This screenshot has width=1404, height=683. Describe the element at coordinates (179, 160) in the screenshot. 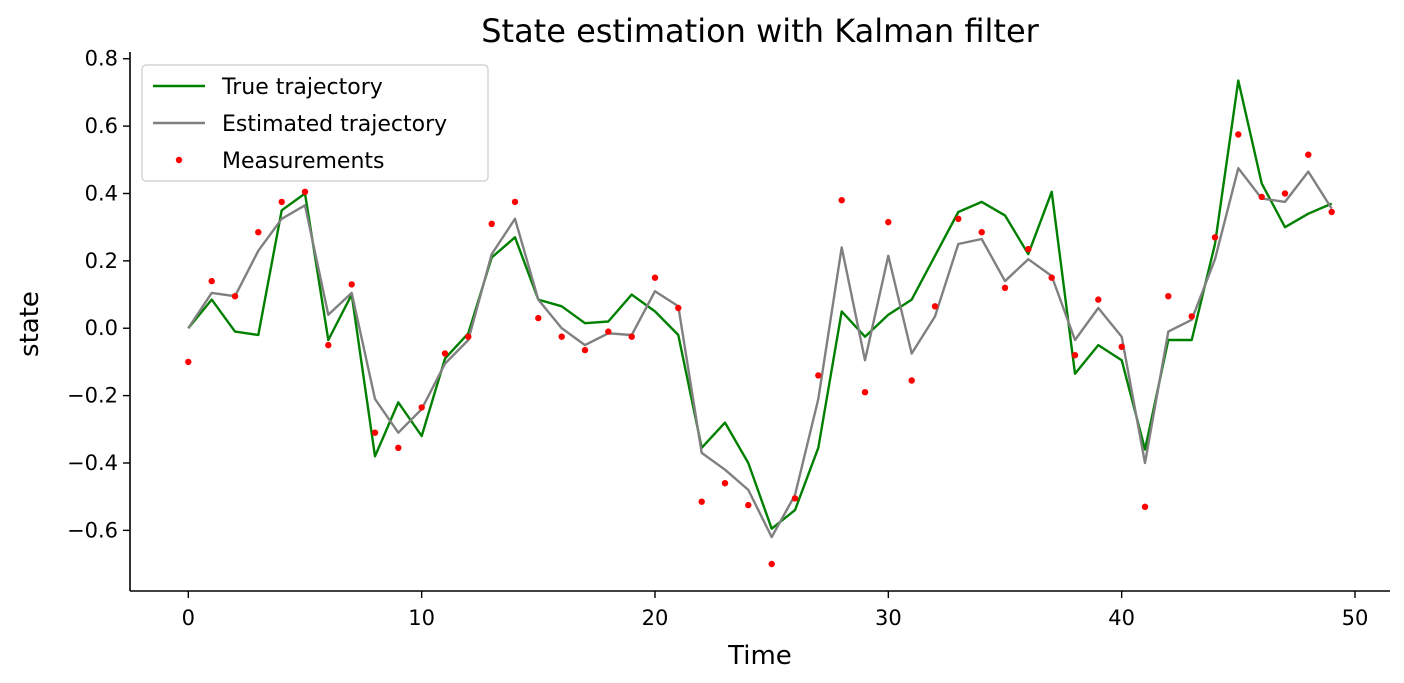

I see `legend-swatch-measurements` at that location.